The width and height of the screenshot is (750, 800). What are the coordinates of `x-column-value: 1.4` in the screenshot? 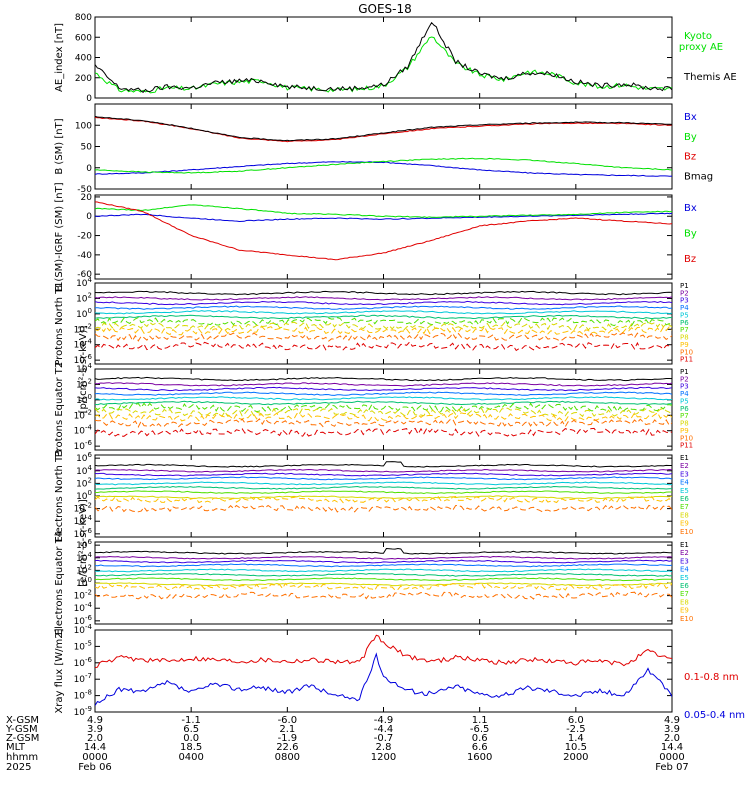 It's located at (576, 738).